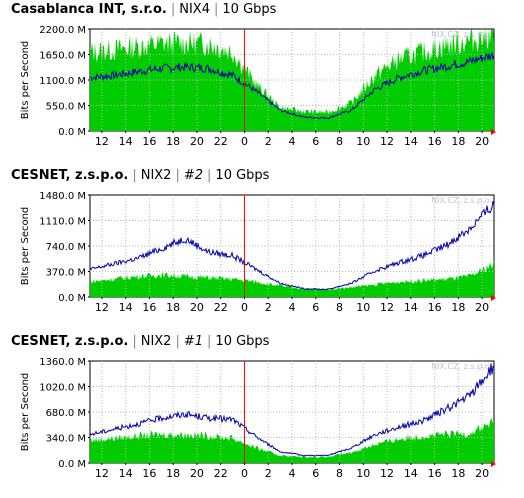 This screenshot has height=498, width=524. What do you see at coordinates (62, 81) in the screenshot?
I see `y-tick-label: 1100.0 M` at bounding box center [62, 81].